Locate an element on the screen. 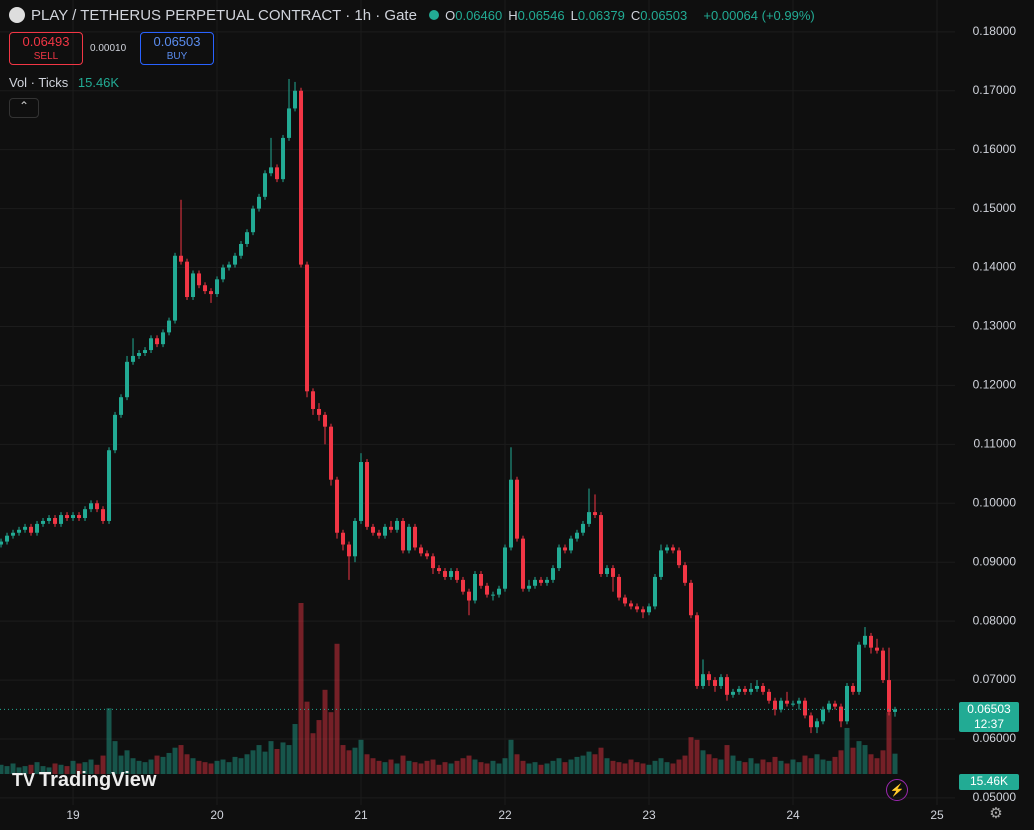 Image resolution: width=1034 pixels, height=830 pixels. y-tick-label: 0.15000 is located at coordinates (995, 208).